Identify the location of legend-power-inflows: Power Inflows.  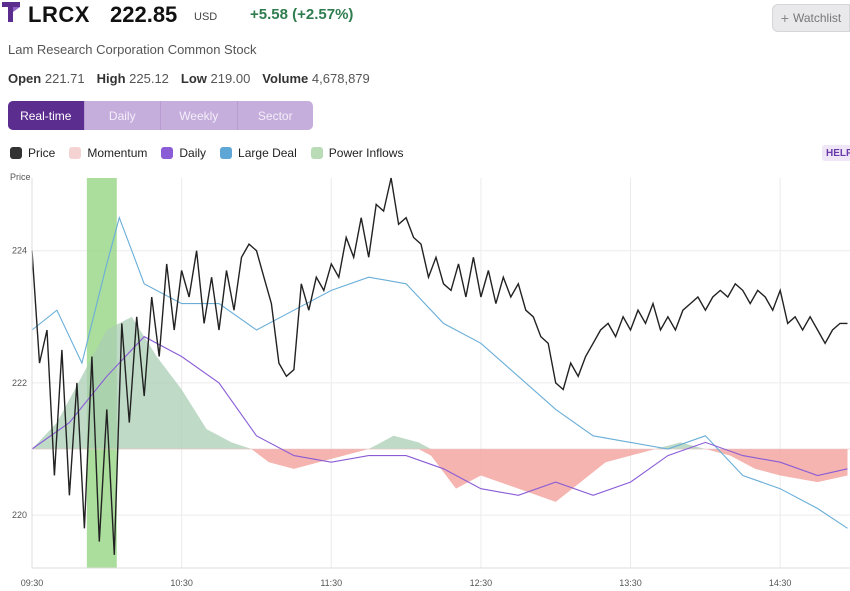
(357, 153).